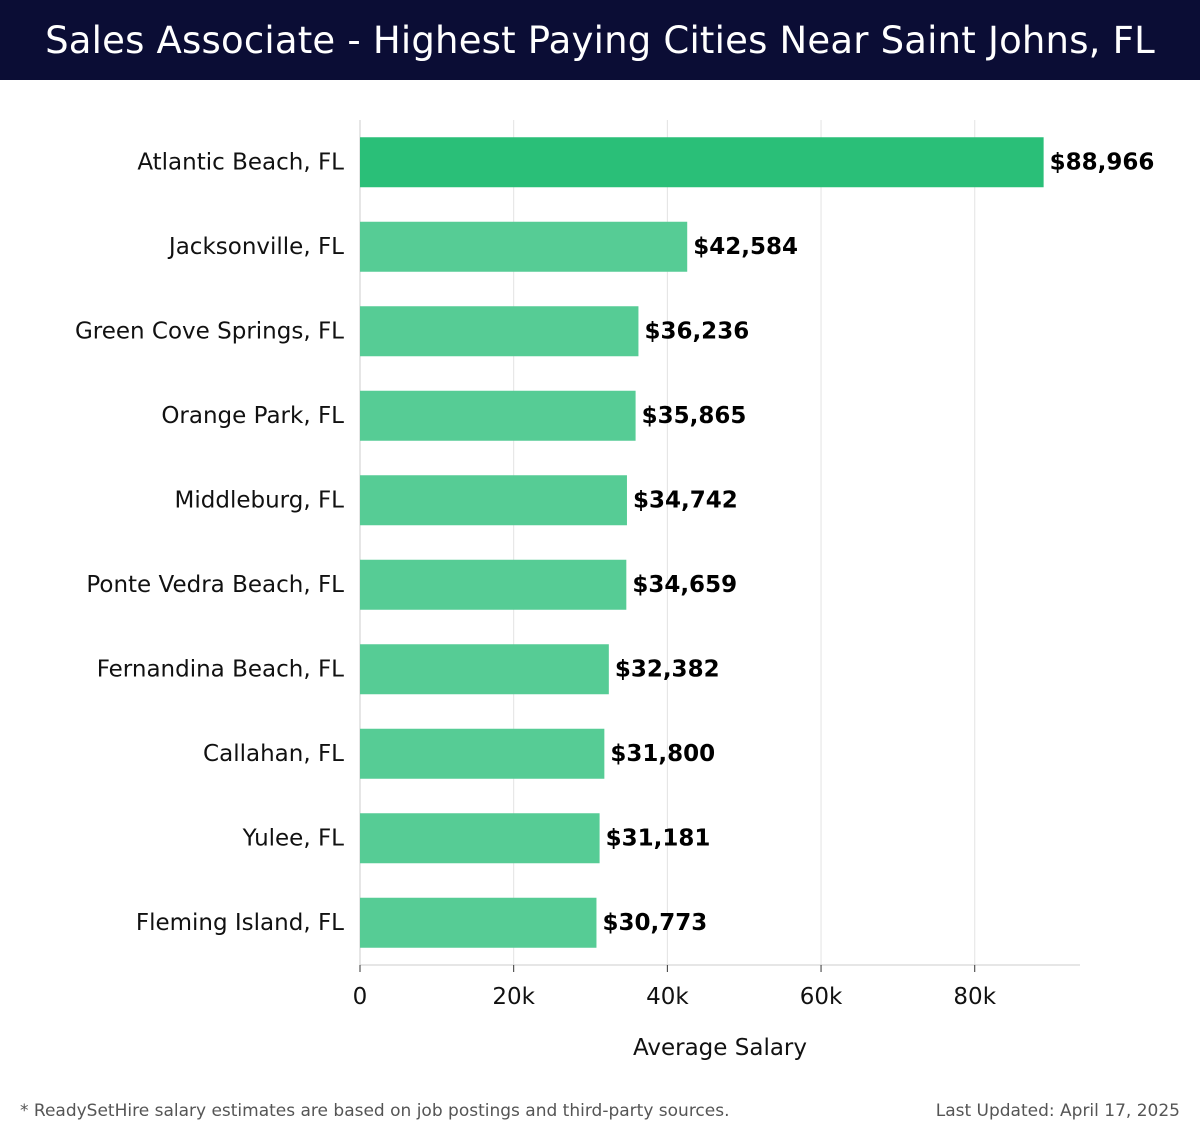 The image size is (1200, 1140). What do you see at coordinates (240, 162) in the screenshot?
I see `category-label: Atlantic Beach, FL` at bounding box center [240, 162].